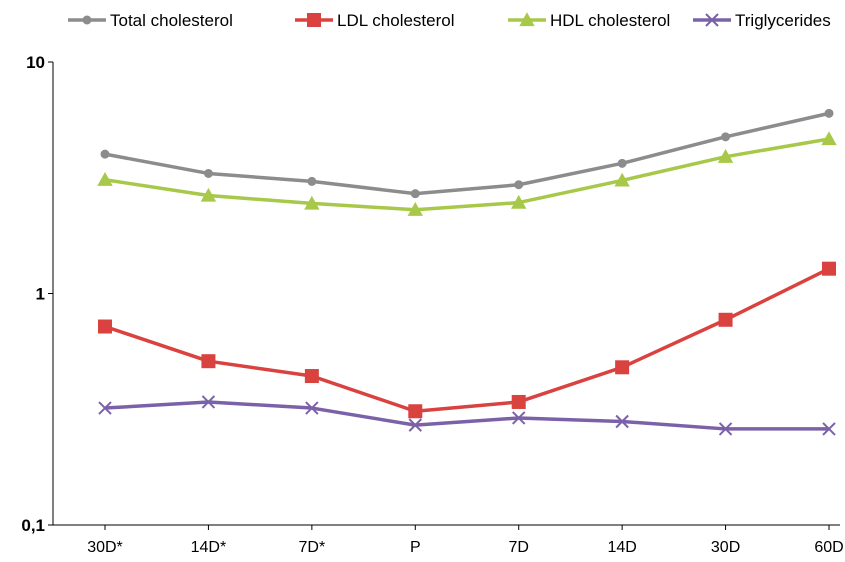  I want to click on y-tick-label: 1, so click(40, 294).